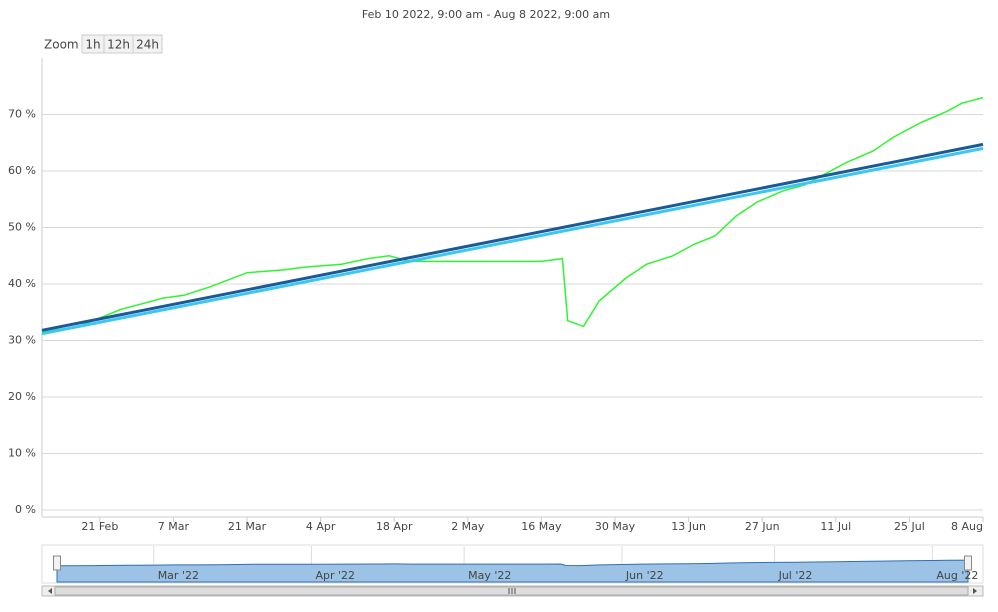 This screenshot has height=612, width=998. I want to click on navigator-tick-label: Apr '22, so click(335, 575).